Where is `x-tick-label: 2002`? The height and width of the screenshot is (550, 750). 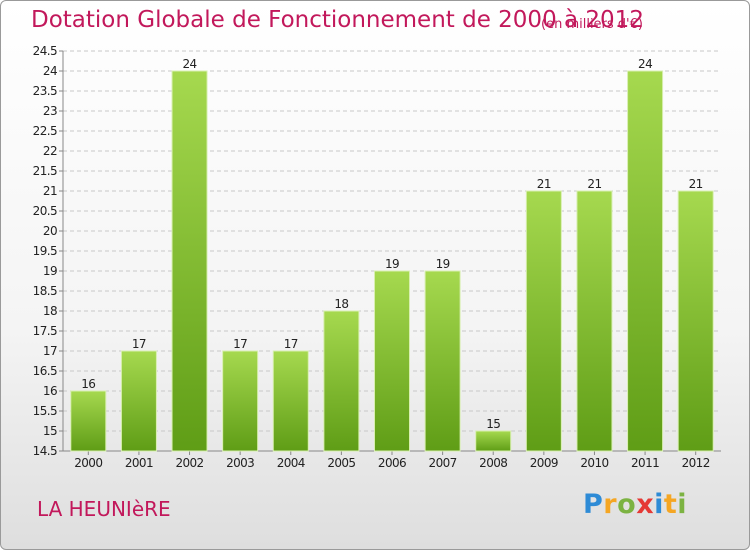 x-tick-label: 2002 is located at coordinates (189, 463).